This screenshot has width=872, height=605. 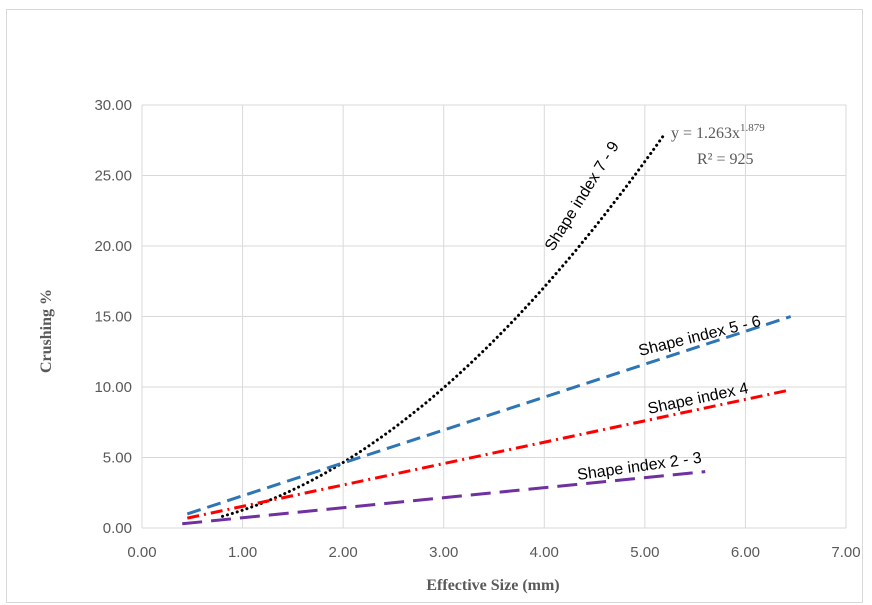 I want to click on trendline-equation: y = 1.263x1.879, so click(x=718, y=132).